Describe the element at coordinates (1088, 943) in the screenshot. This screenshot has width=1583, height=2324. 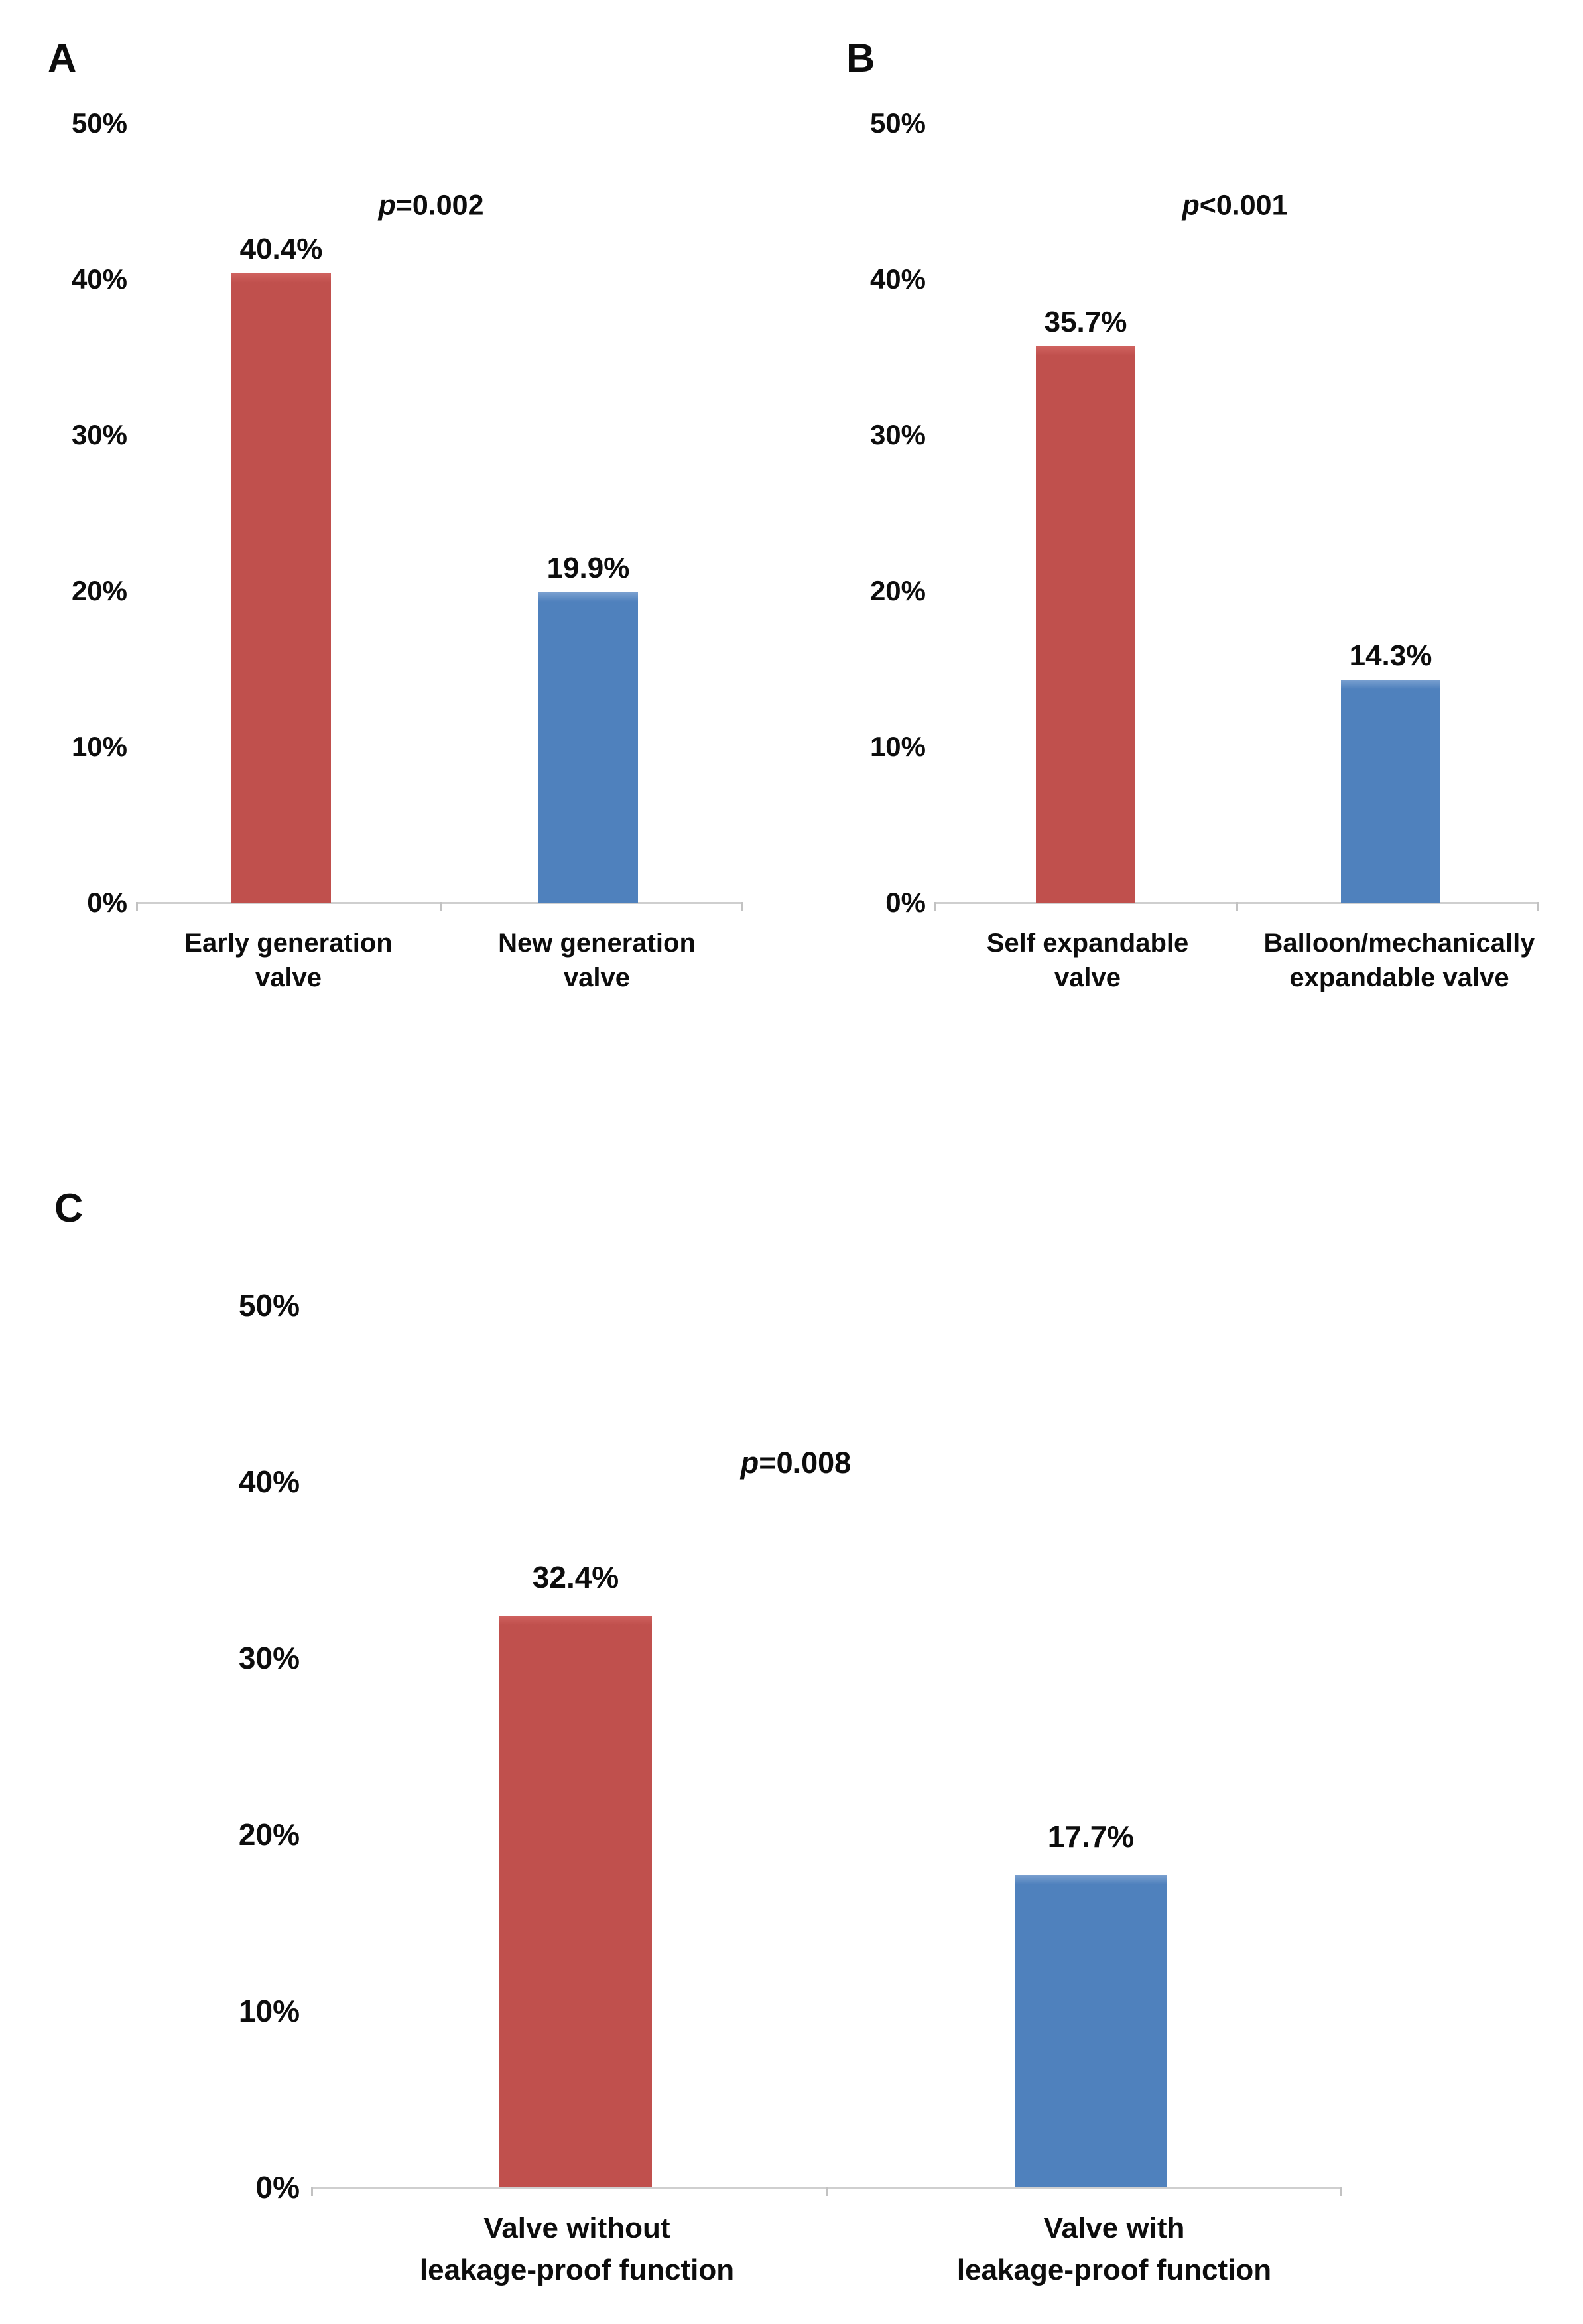
I see `category-label-line: Self expandable` at that location.